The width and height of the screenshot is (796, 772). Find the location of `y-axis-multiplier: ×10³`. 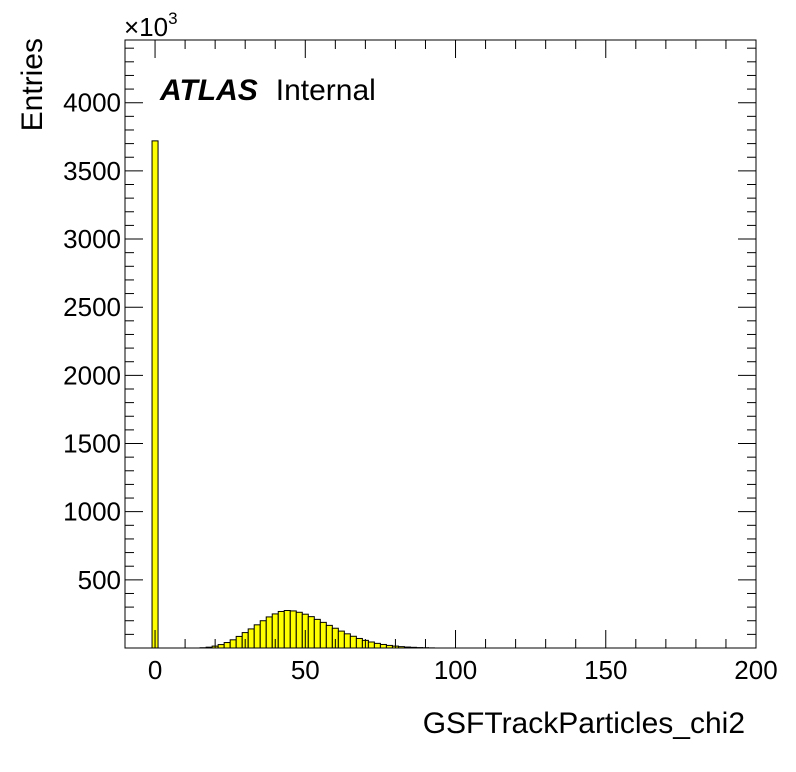

y-axis-multiplier: ×10³ is located at coordinates (151, 25).